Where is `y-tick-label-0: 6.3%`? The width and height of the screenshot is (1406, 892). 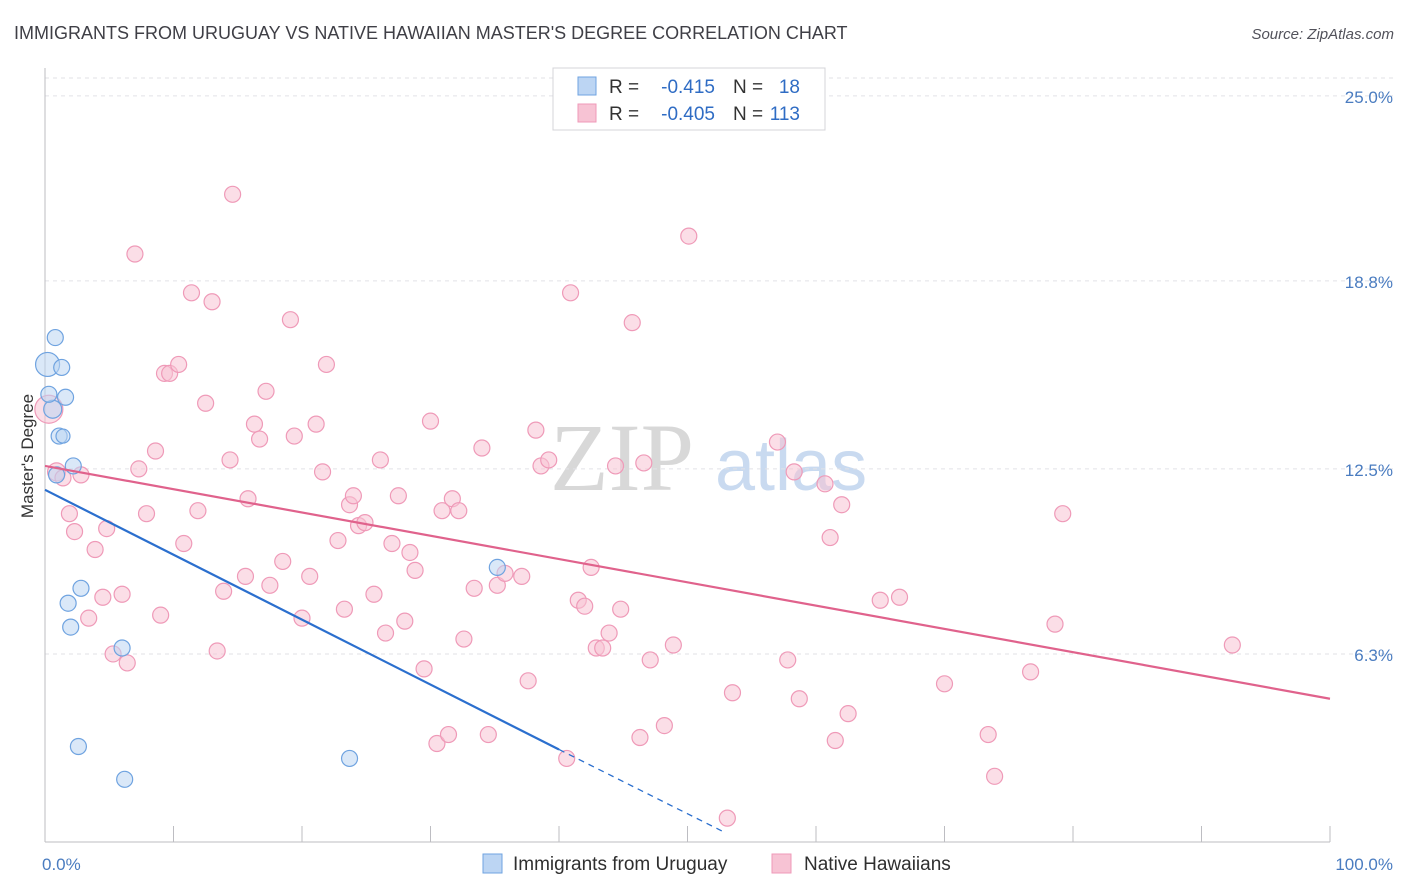
y-tick-label-0: 6.3% is located at coordinates (1373, 655).